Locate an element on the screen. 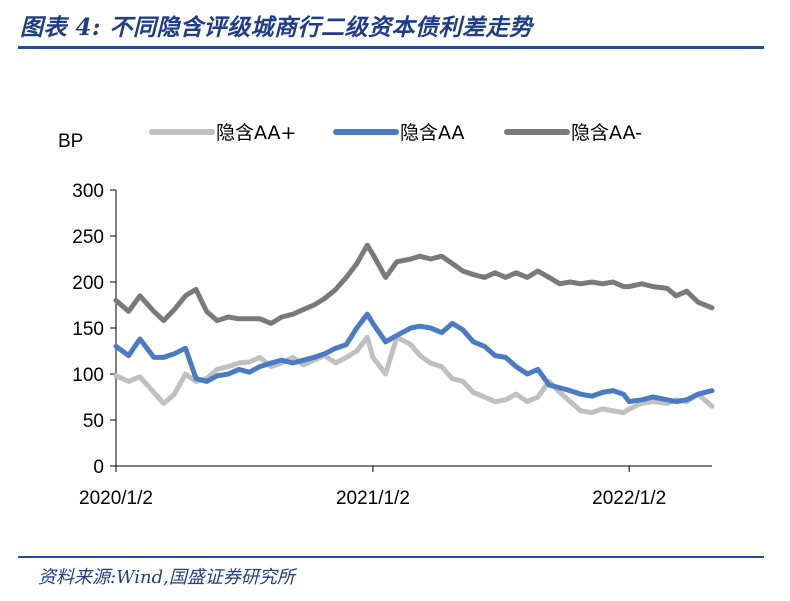 The width and height of the screenshot is (790, 601). x-tick-label: 2022/1/2 is located at coordinates (629, 498).